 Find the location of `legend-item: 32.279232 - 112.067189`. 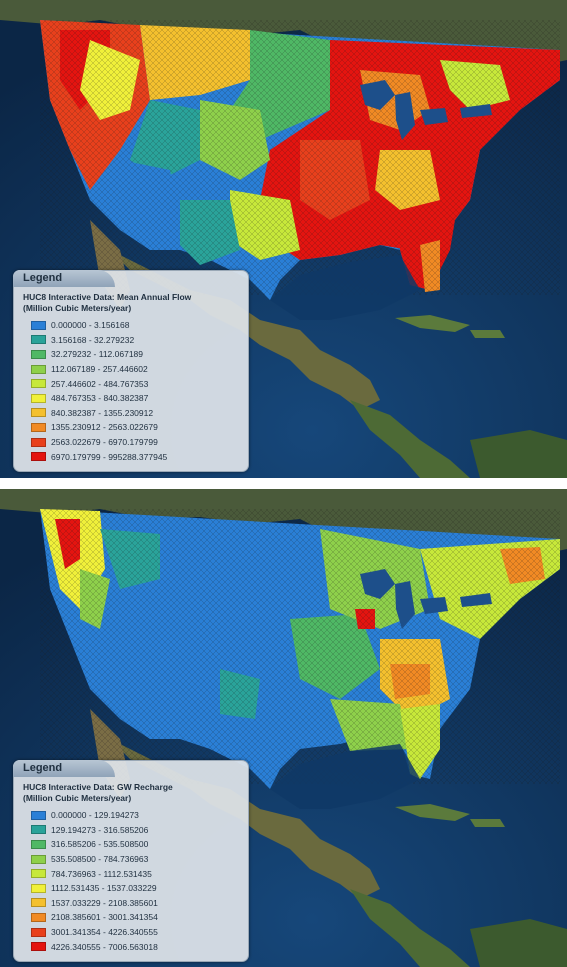

legend-item: 32.279232 - 112.067189 is located at coordinates (99, 354).